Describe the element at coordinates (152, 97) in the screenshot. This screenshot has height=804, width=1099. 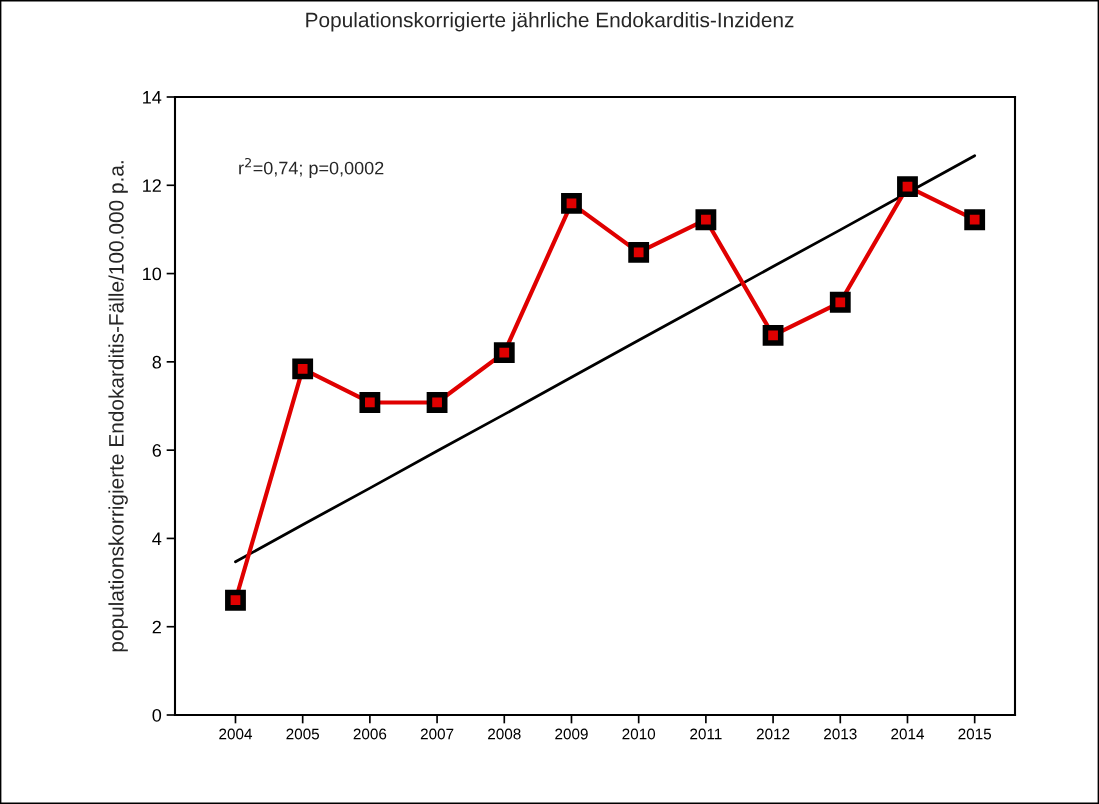
I see `y-tick-label: 14` at that location.